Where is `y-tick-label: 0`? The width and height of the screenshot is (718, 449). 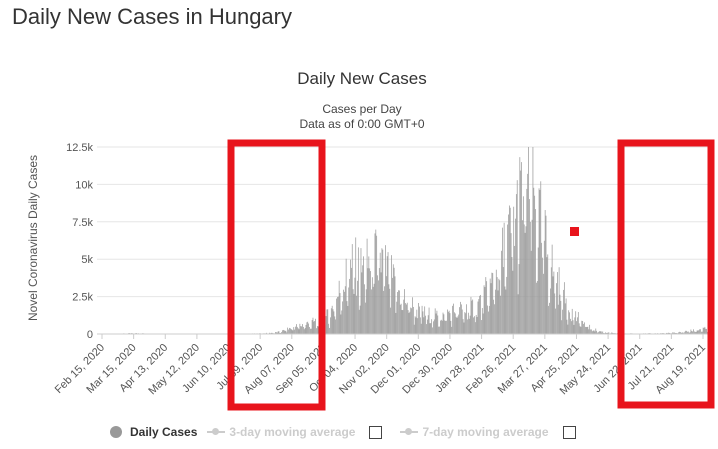
y-tick-label: 0 is located at coordinates (90, 335).